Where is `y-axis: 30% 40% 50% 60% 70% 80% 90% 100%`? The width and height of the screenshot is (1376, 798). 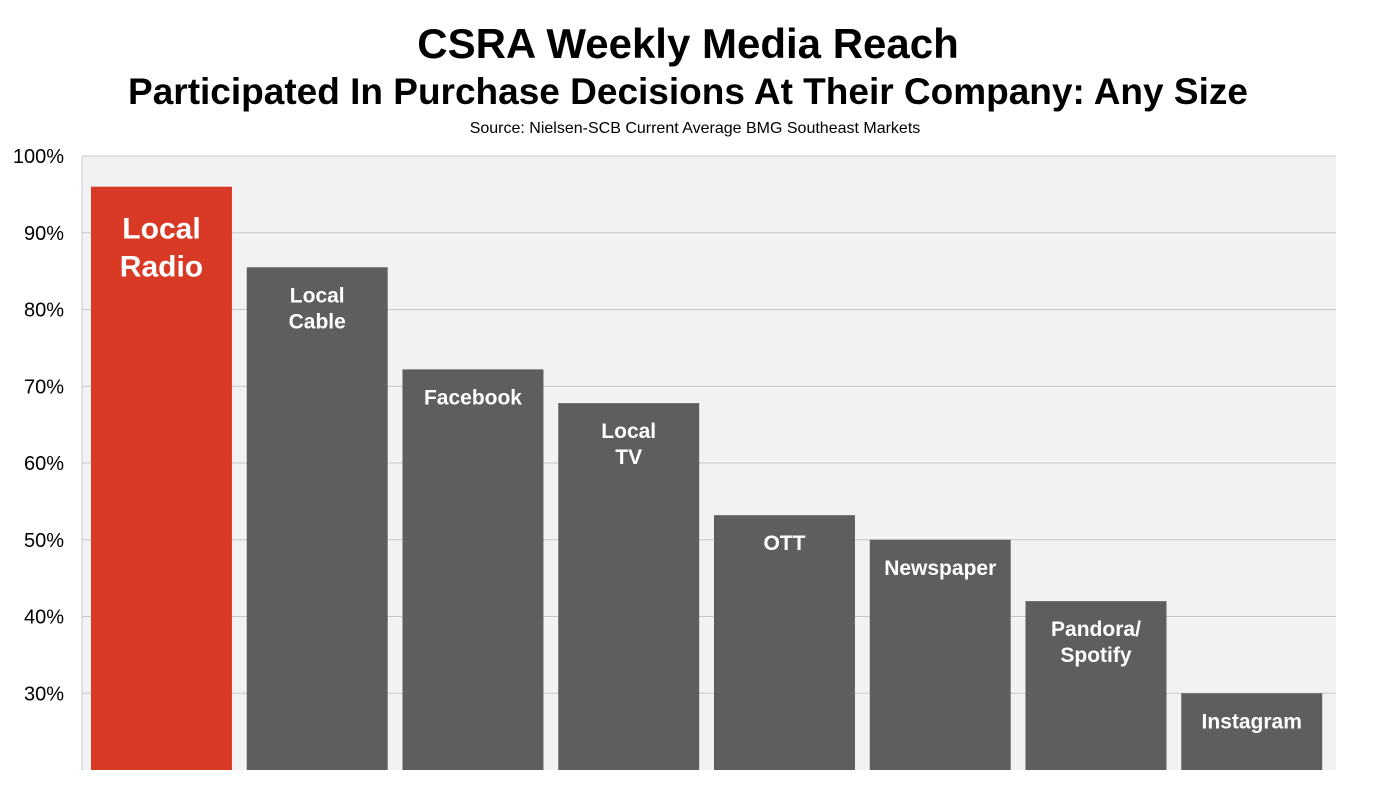
y-axis: 30% 40% 50% 60% 70% 80% 90% 100% is located at coordinates (48, 458).